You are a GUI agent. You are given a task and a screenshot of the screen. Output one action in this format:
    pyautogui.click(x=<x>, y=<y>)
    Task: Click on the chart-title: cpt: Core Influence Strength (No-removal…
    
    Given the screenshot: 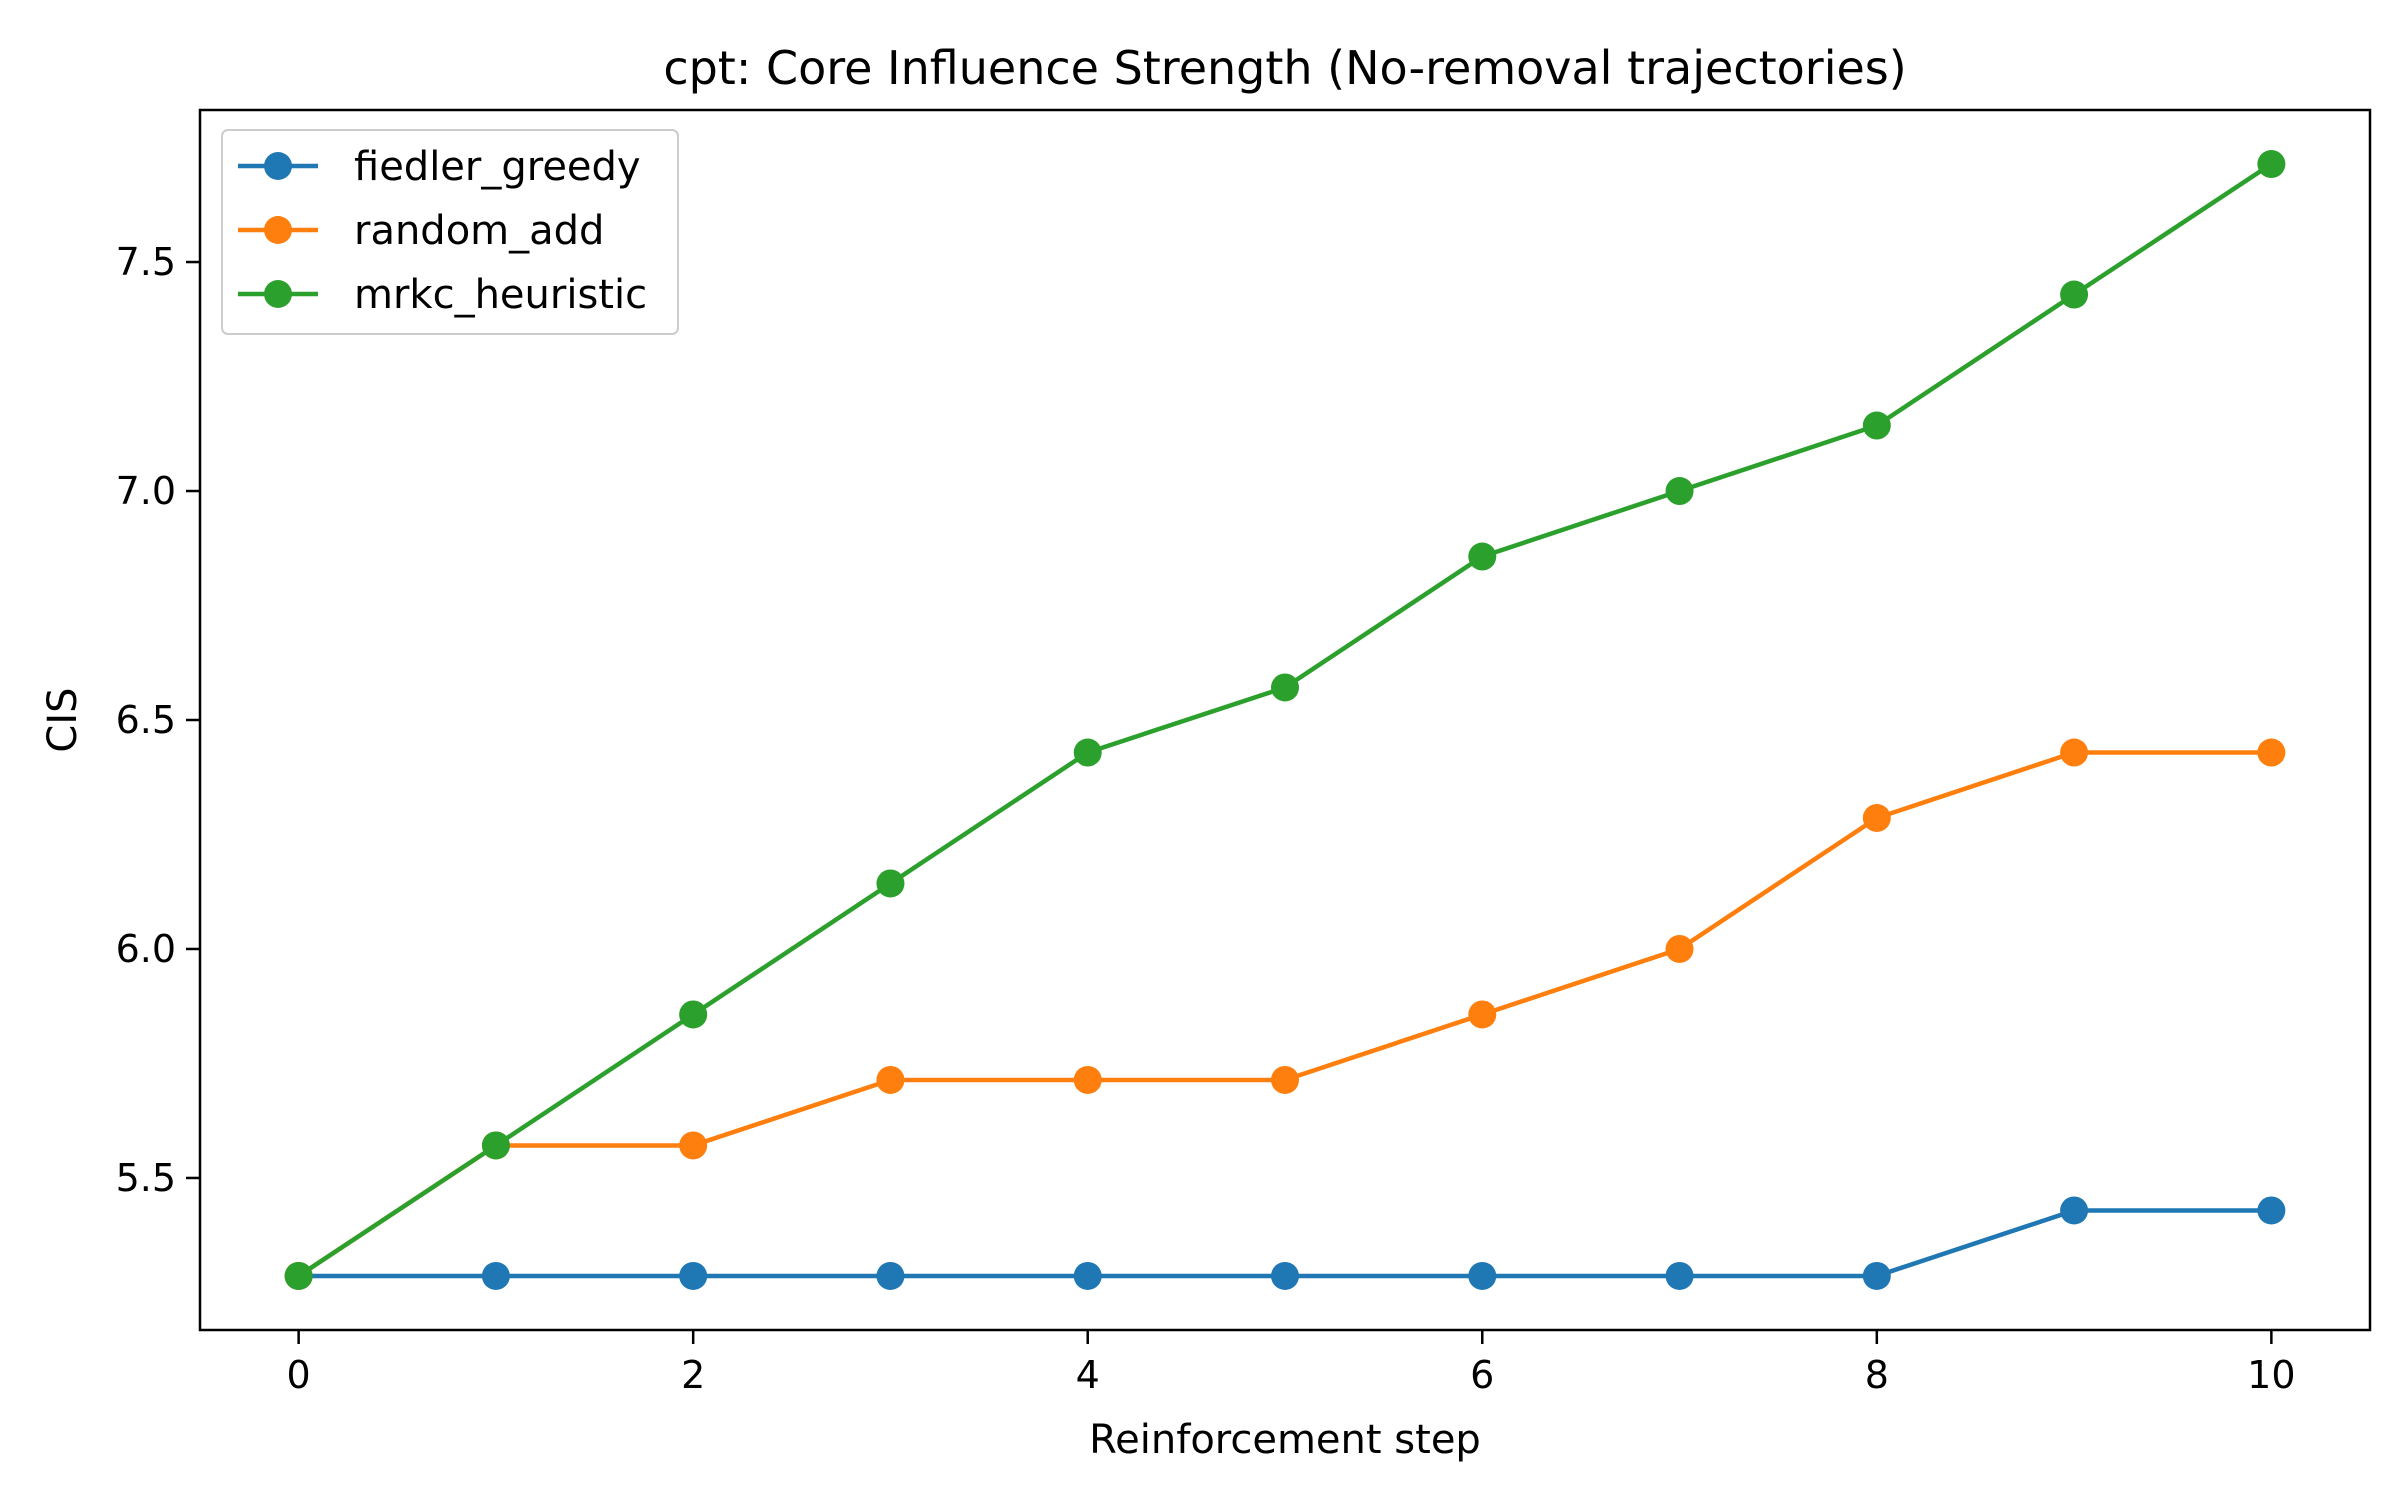 What is the action you would take?
    pyautogui.click(x=1284, y=68)
    